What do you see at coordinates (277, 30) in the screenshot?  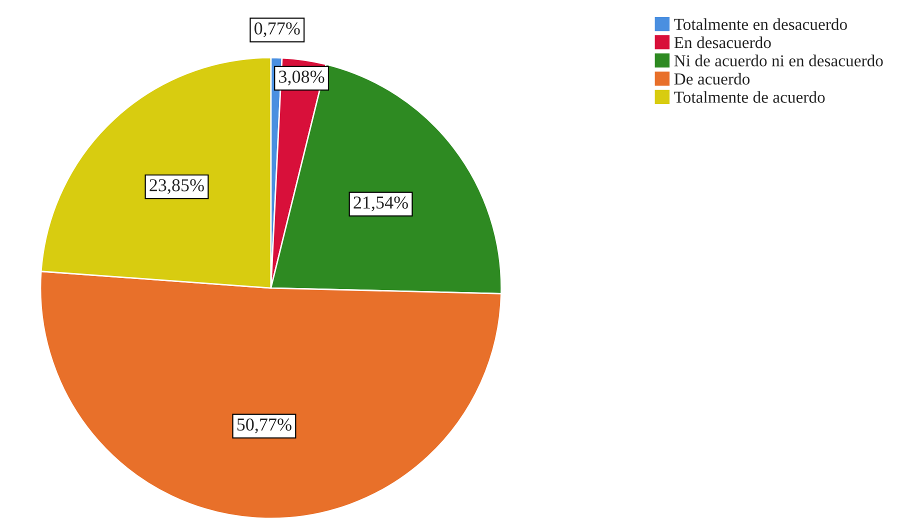 I see `data-label: 0,77%` at bounding box center [277, 30].